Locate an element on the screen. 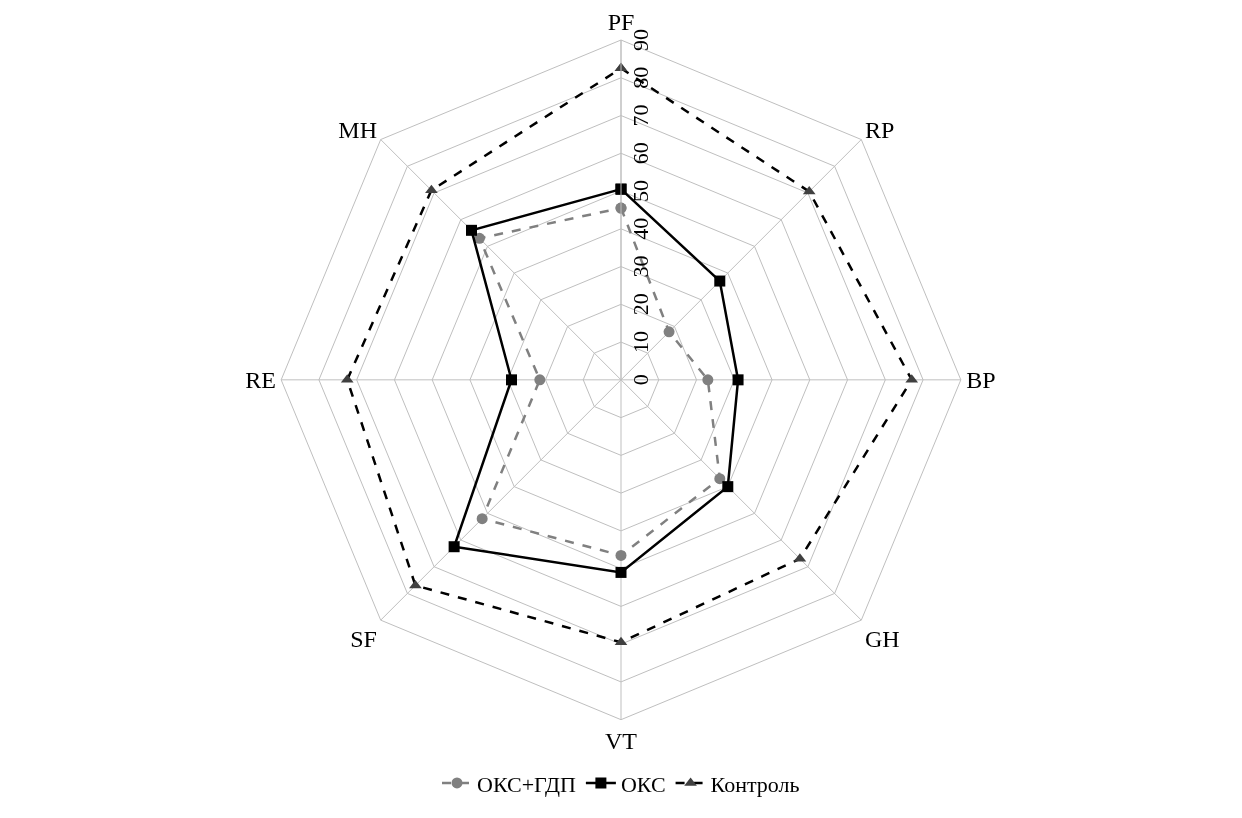 The width and height of the screenshot is (1242, 818). spoke-label: RP is located at coordinates (880, 130).